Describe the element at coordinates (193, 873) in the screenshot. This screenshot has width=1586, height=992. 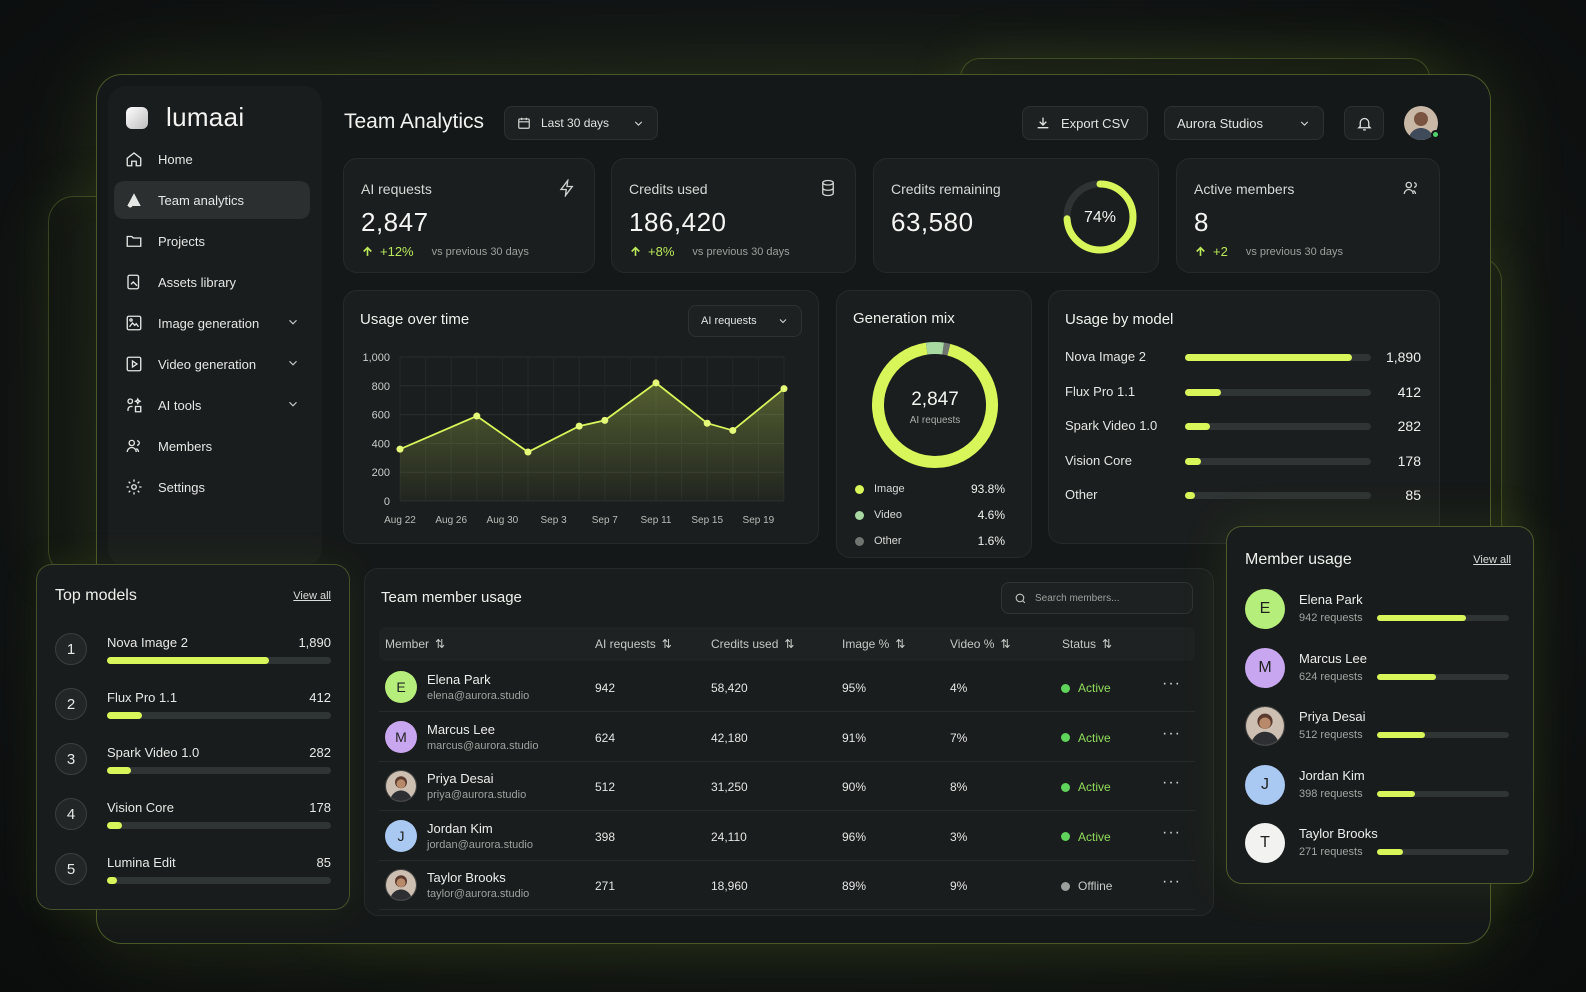
I see `top-model-row: 5 Lumina Edit 85` at that location.